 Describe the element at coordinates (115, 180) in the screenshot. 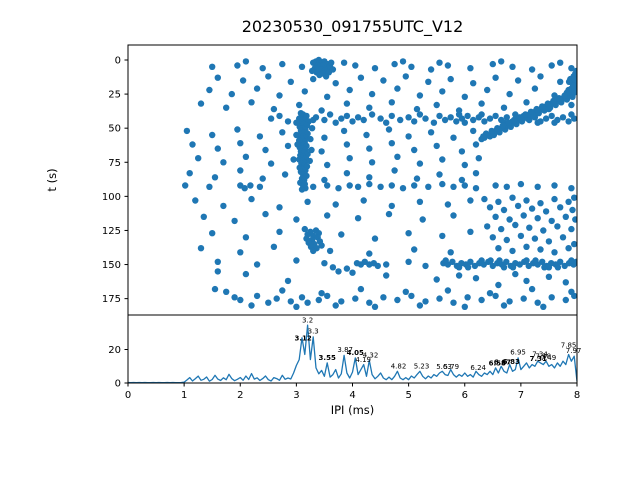

I see `scatter-y-ticks: 0 25 50 75 100 125 150 175` at that location.